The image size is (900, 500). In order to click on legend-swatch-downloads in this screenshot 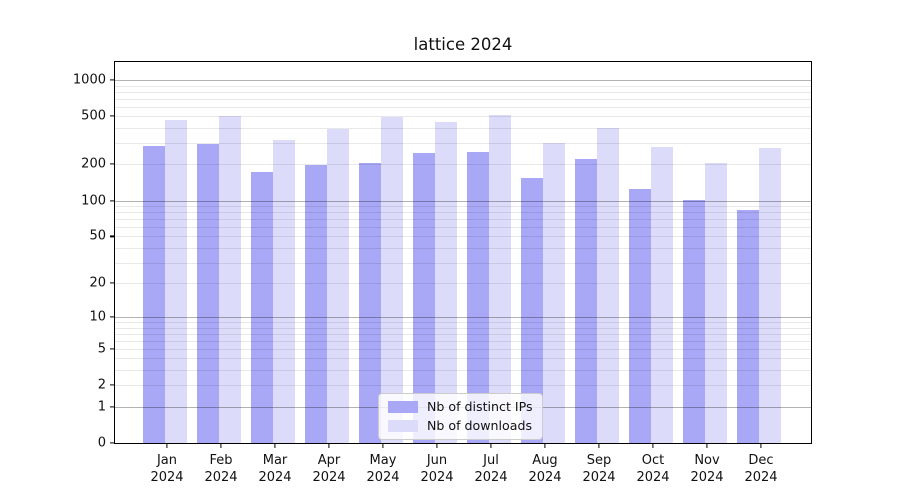, I will do `click(403, 425)`.